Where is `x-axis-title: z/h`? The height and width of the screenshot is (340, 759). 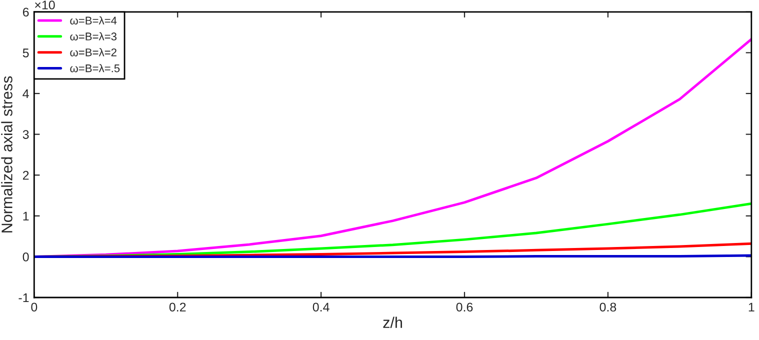 x-axis-title: z/h is located at coordinates (392, 322).